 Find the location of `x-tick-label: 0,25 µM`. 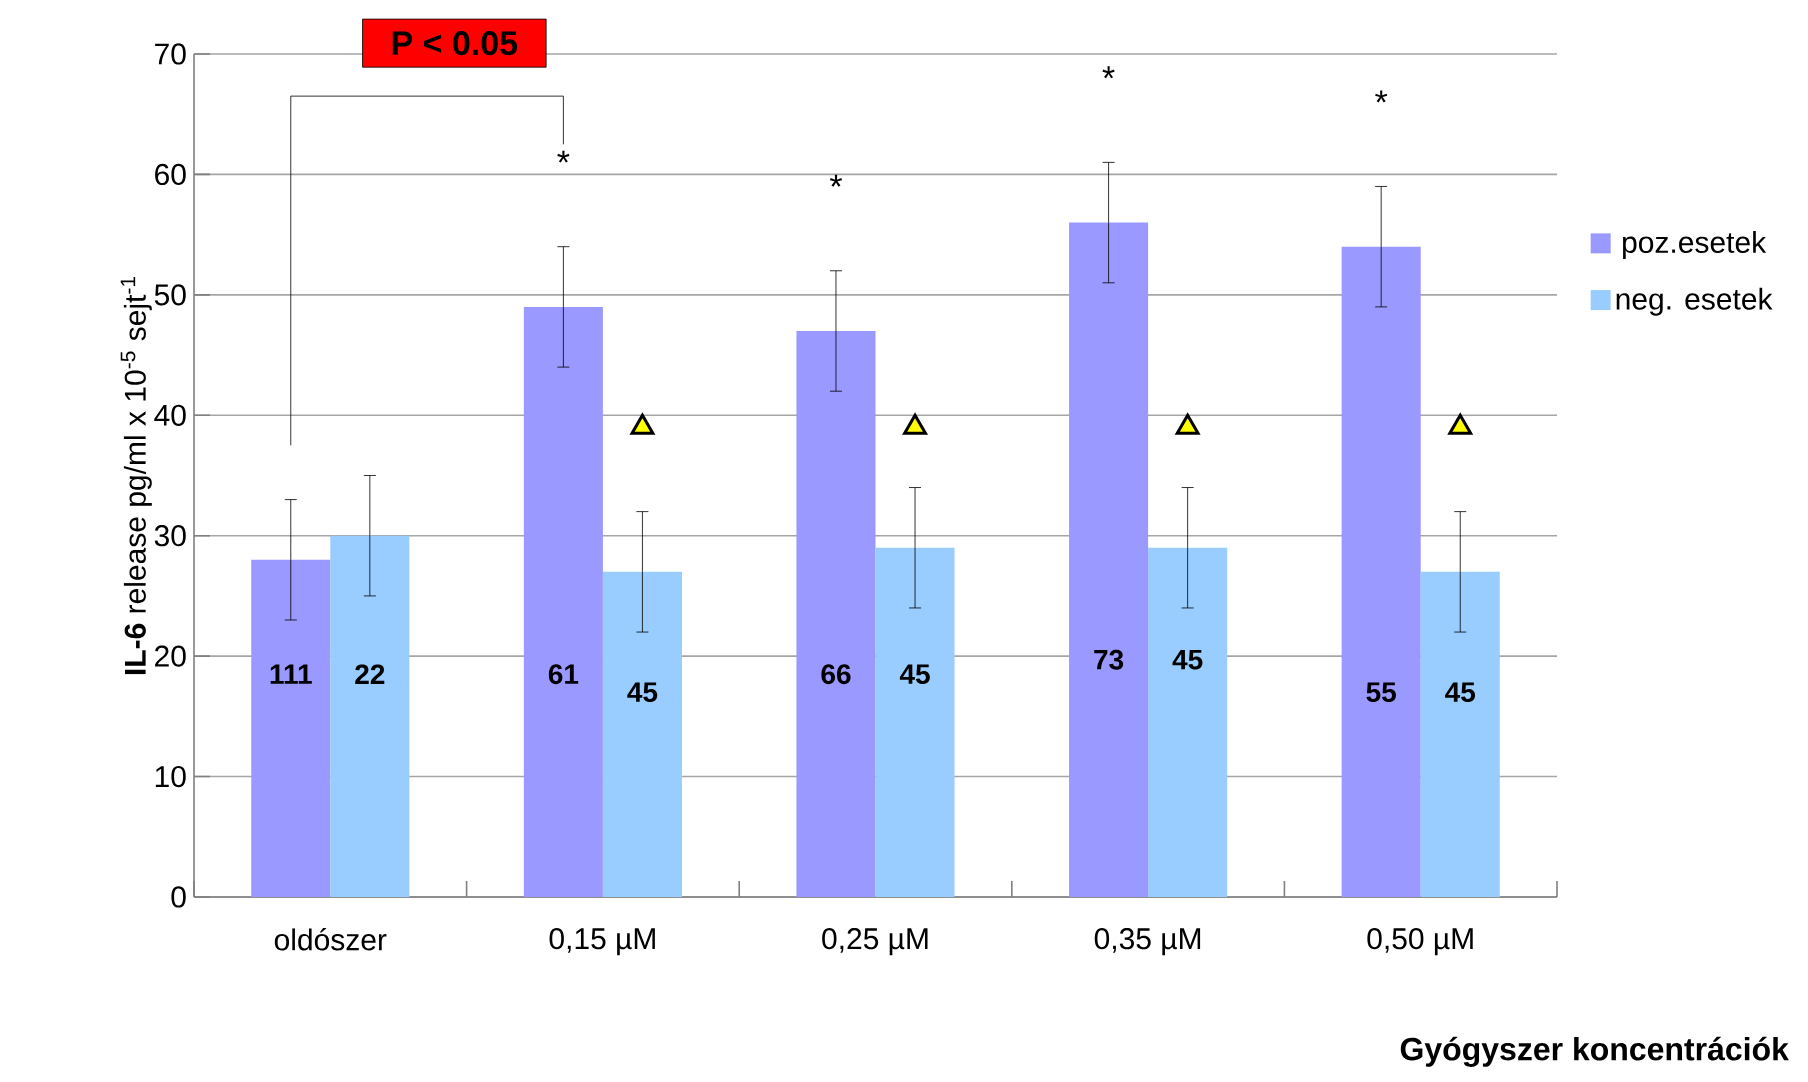

x-tick-label: 0,25 µM is located at coordinates (875, 942).